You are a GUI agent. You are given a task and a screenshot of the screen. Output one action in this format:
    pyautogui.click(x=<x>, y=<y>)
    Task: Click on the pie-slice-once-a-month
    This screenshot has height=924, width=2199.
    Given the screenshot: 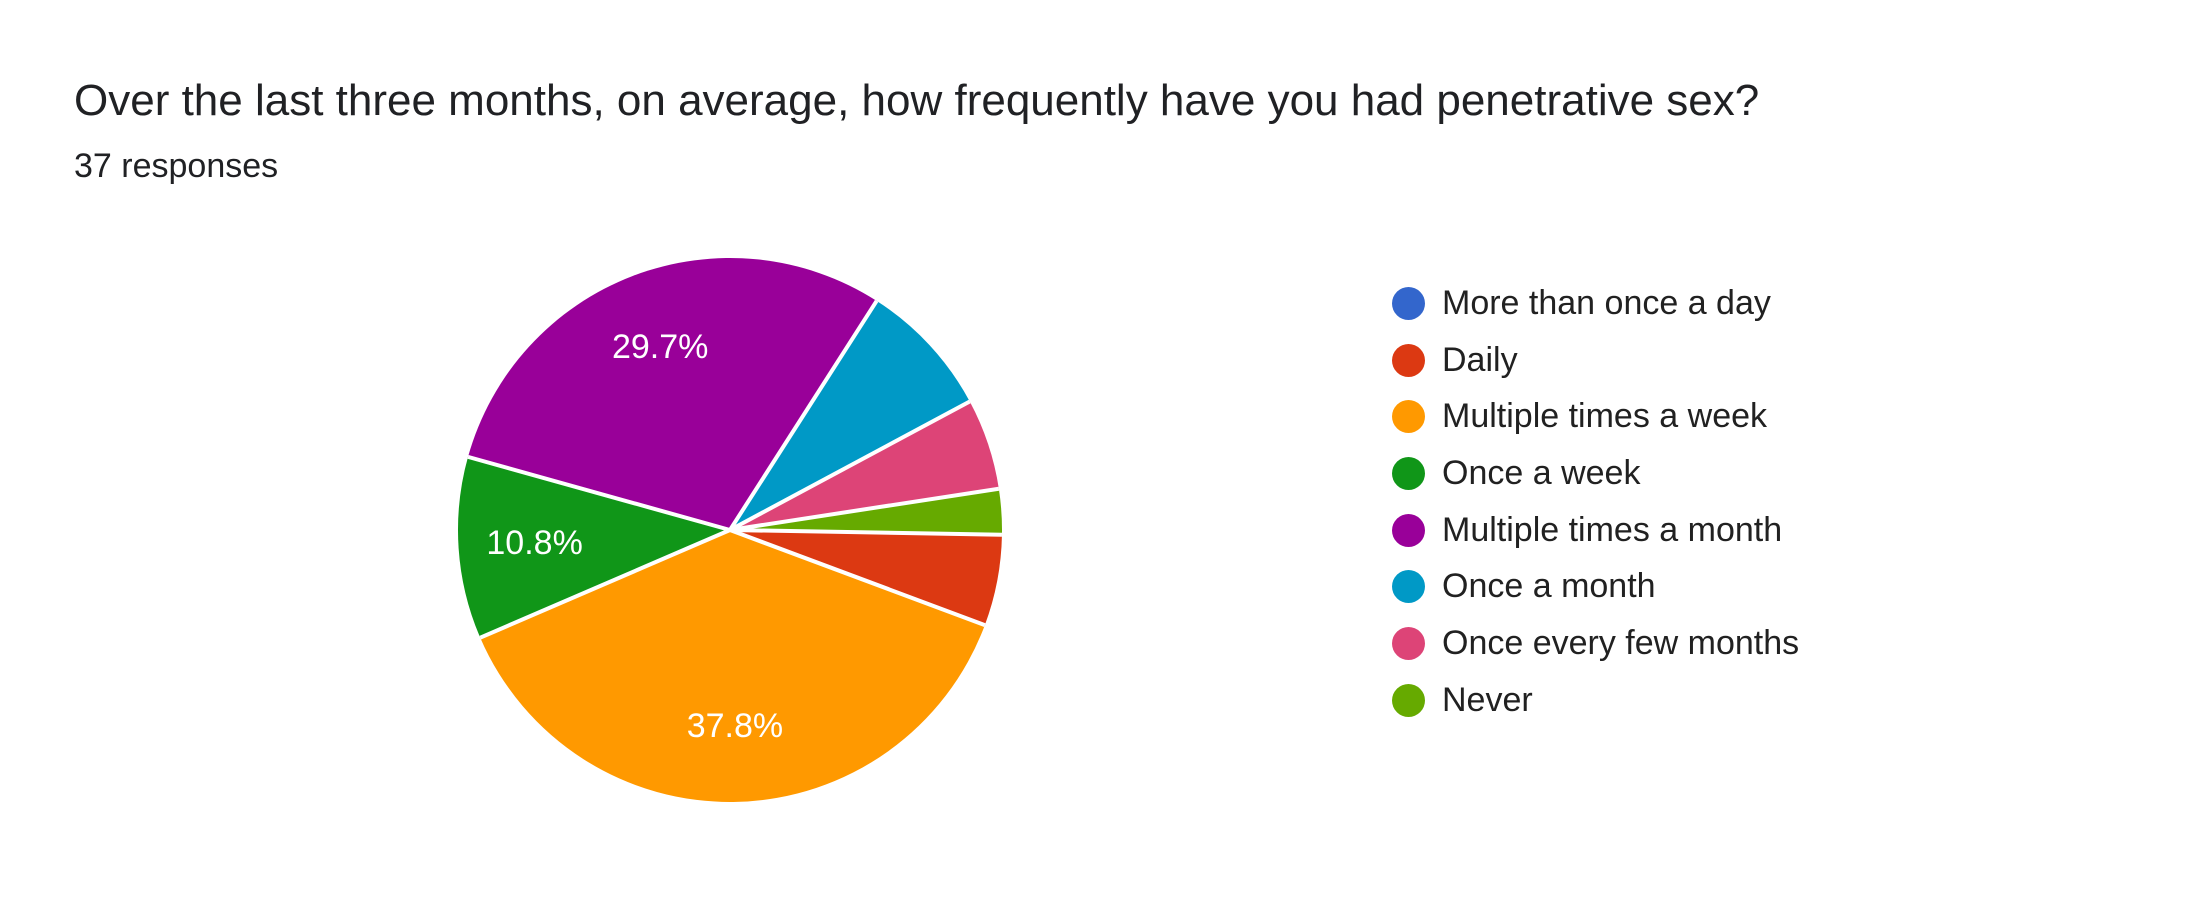 What is the action you would take?
    pyautogui.click(x=850, y=415)
    